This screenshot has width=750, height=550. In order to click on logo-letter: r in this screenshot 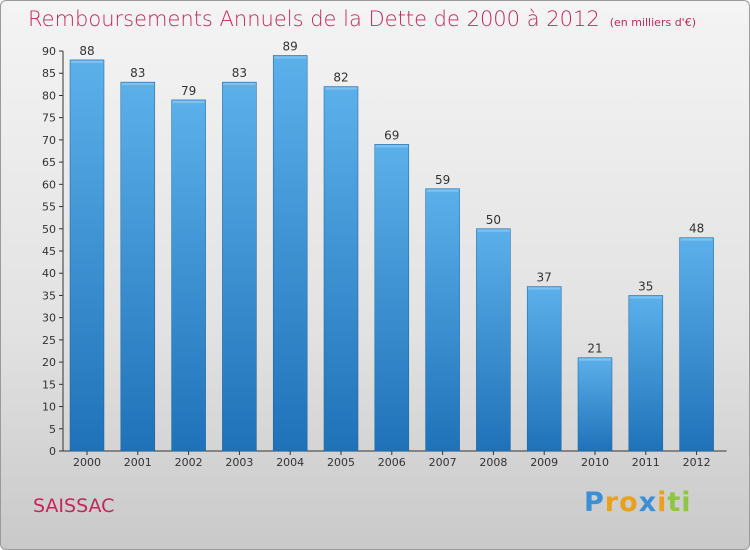, I will do `click(612, 502)`.